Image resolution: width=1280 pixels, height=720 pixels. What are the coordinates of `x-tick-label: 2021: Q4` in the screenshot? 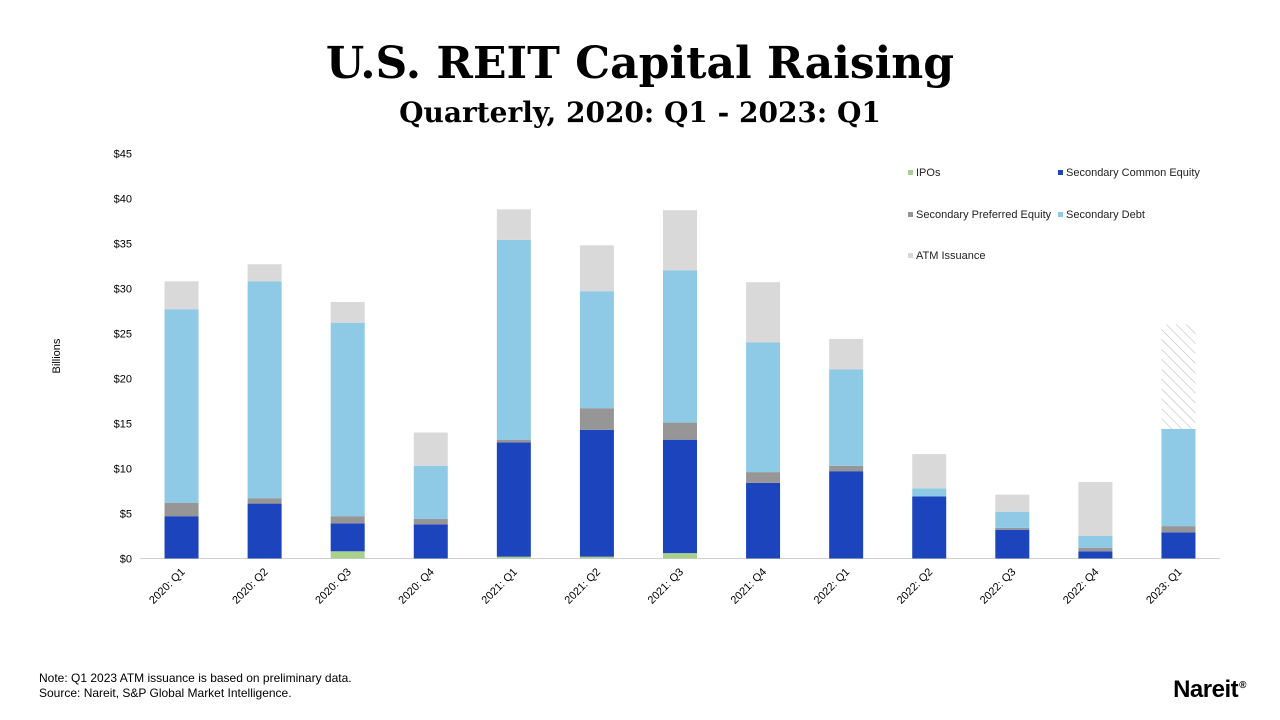 It's located at (749, 586).